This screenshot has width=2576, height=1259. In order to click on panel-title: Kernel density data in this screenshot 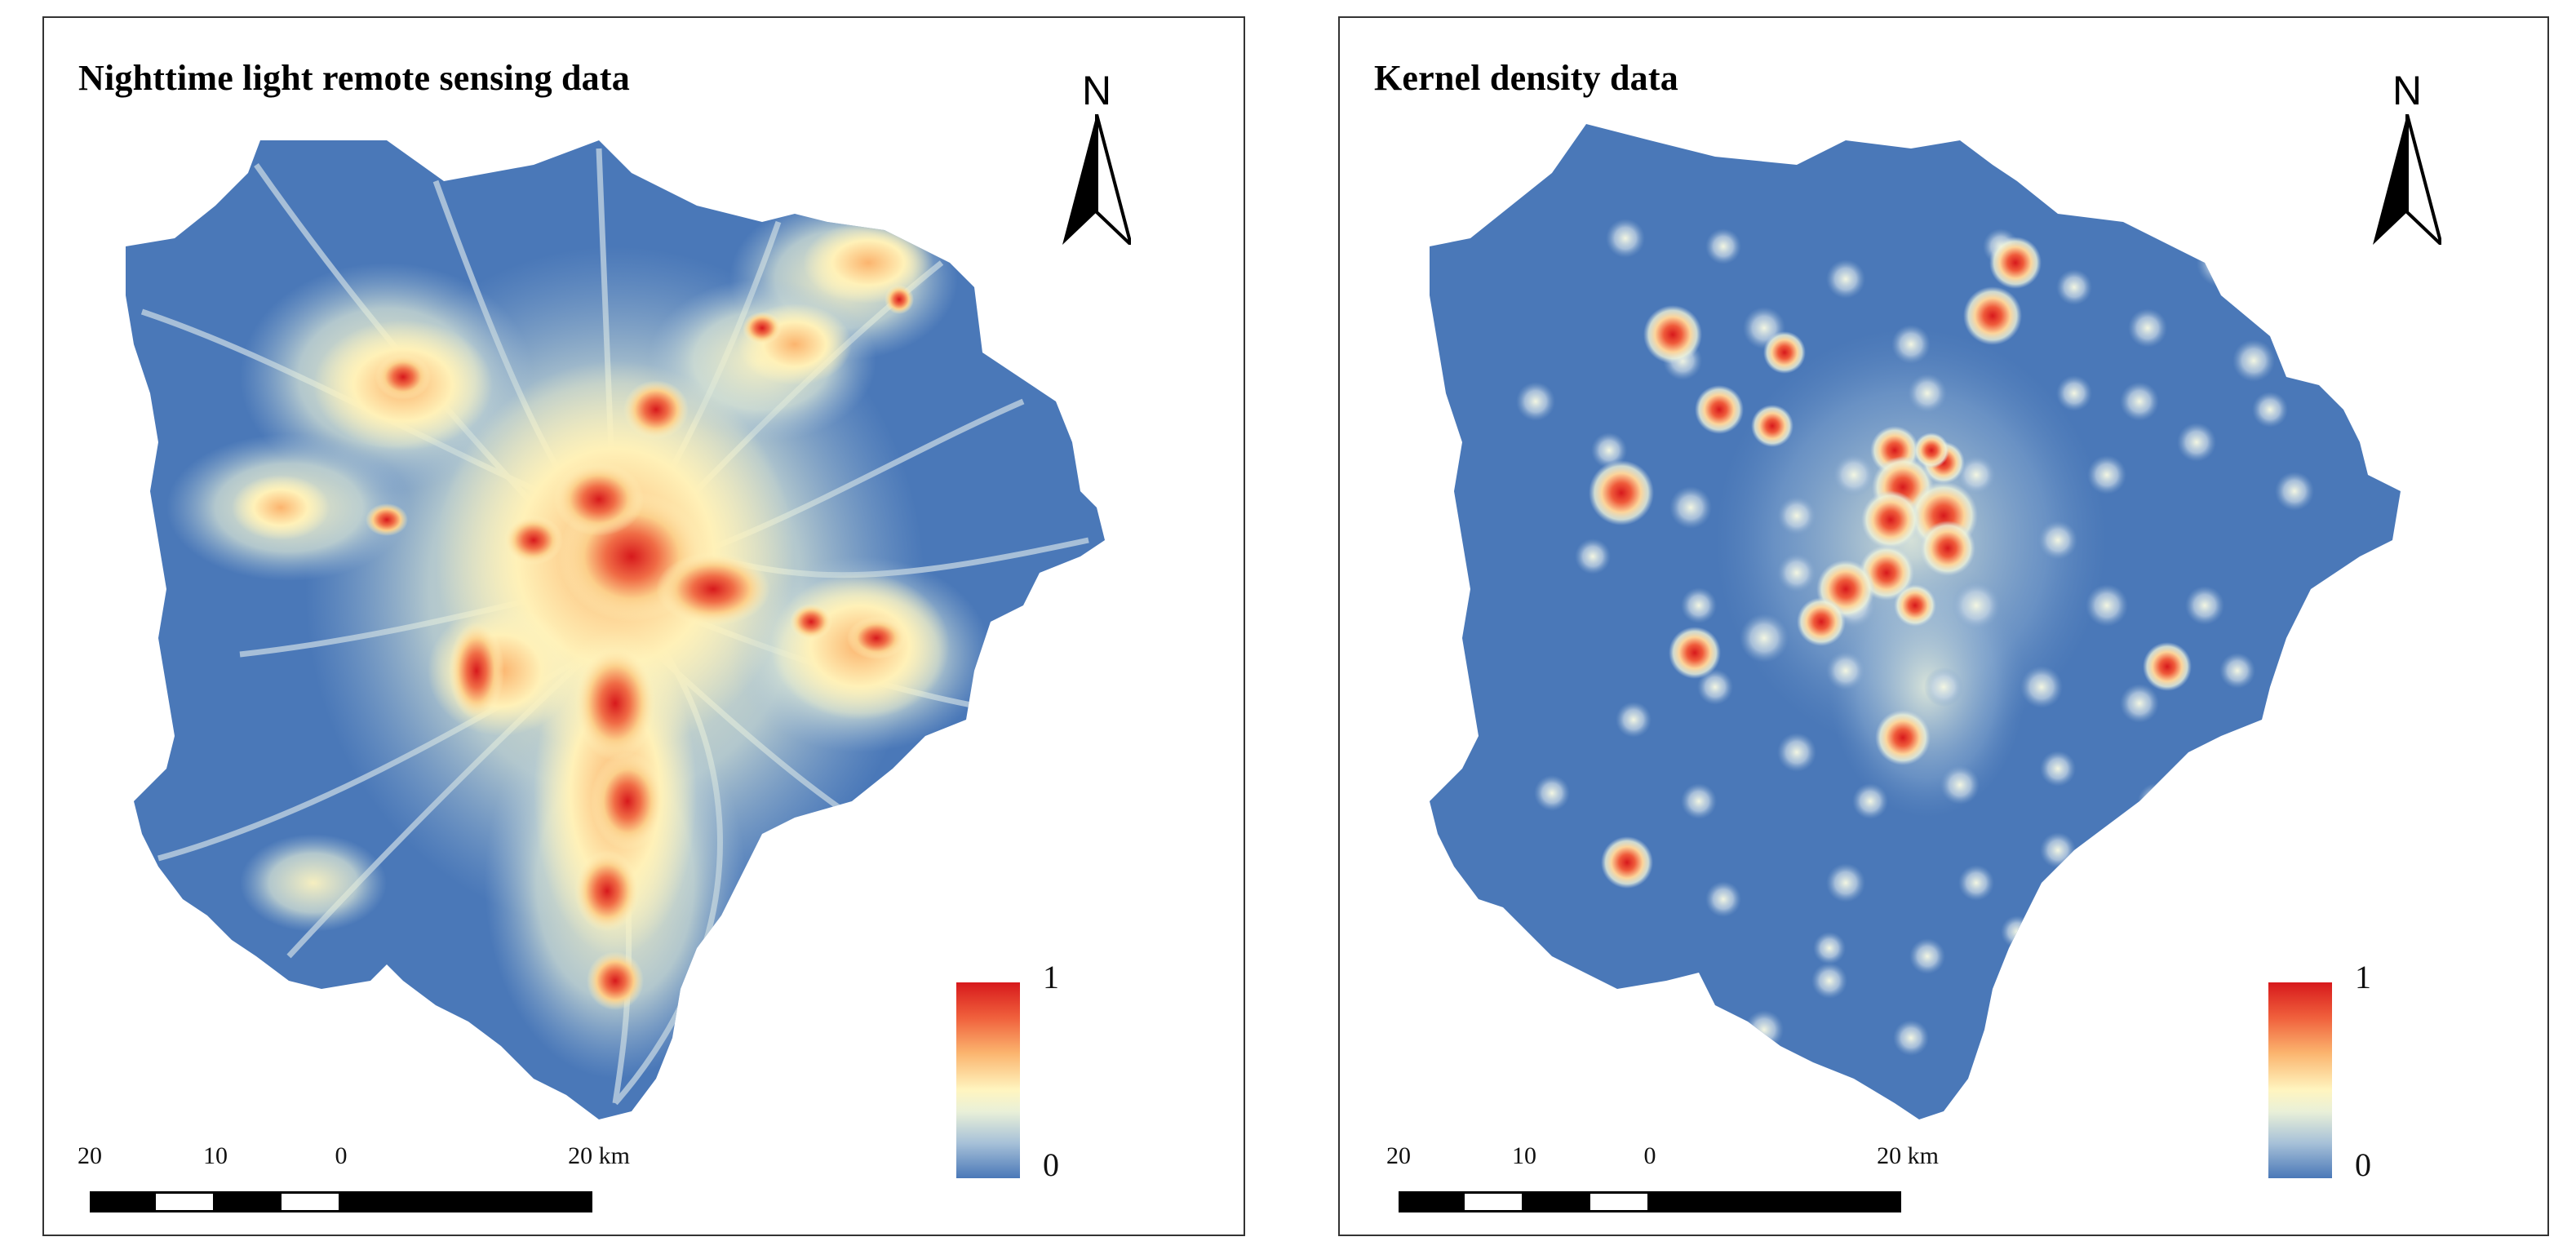, I will do `click(1526, 78)`.